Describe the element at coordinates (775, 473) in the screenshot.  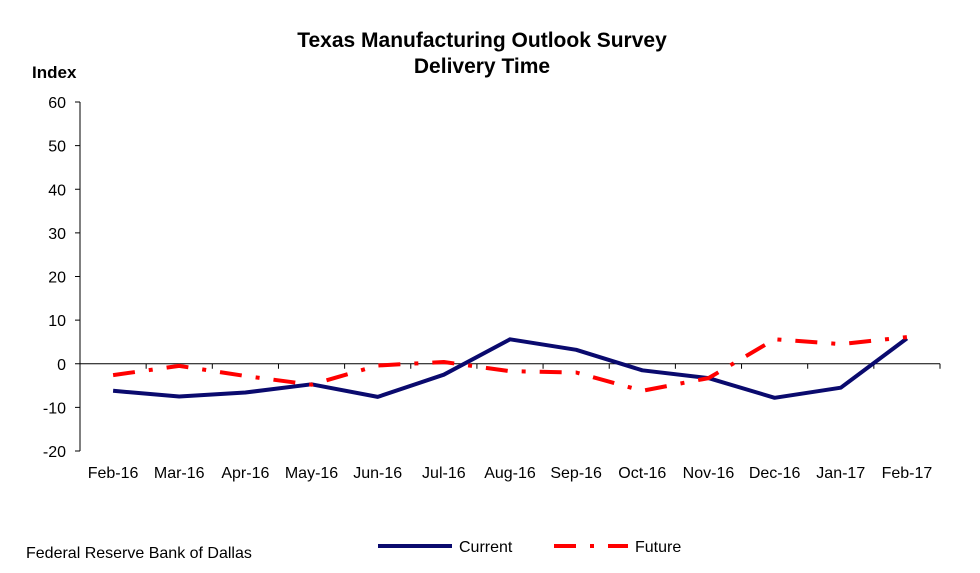
I see `x-tick-label: Dec-16` at that location.